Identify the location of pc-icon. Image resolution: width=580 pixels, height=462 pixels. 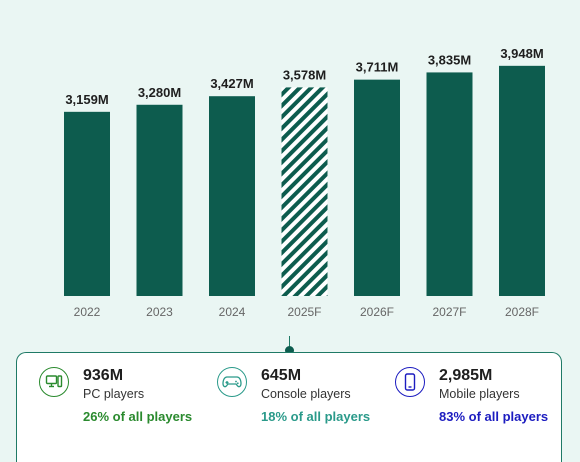
(54, 382).